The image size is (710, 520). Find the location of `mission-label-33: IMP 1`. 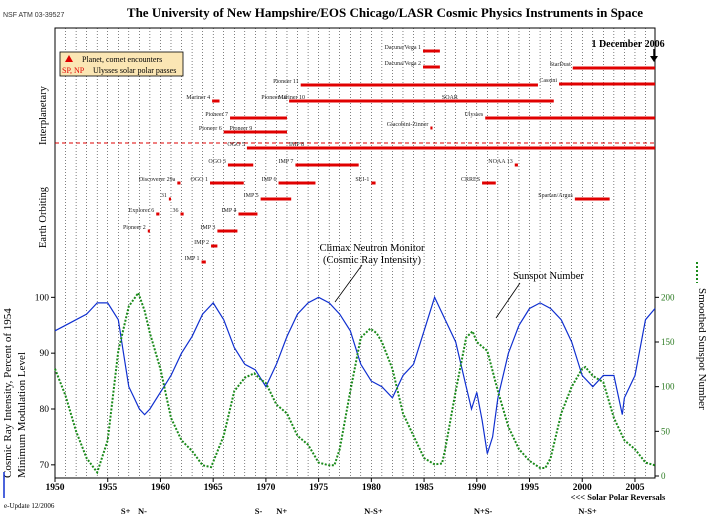

mission-label-33: IMP 1 is located at coordinates (192, 259).